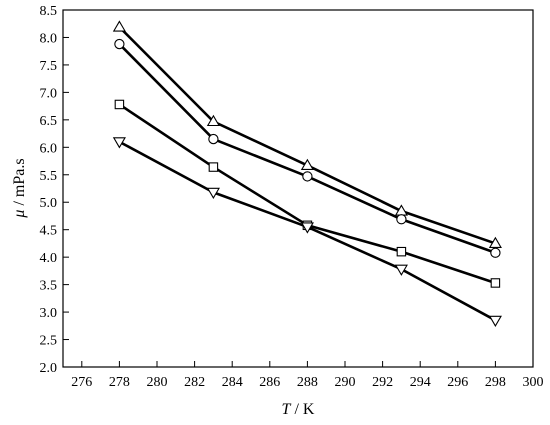  Describe the element at coordinates (49, 258) in the screenshot. I see `y-tick-label: 4.0` at that location.